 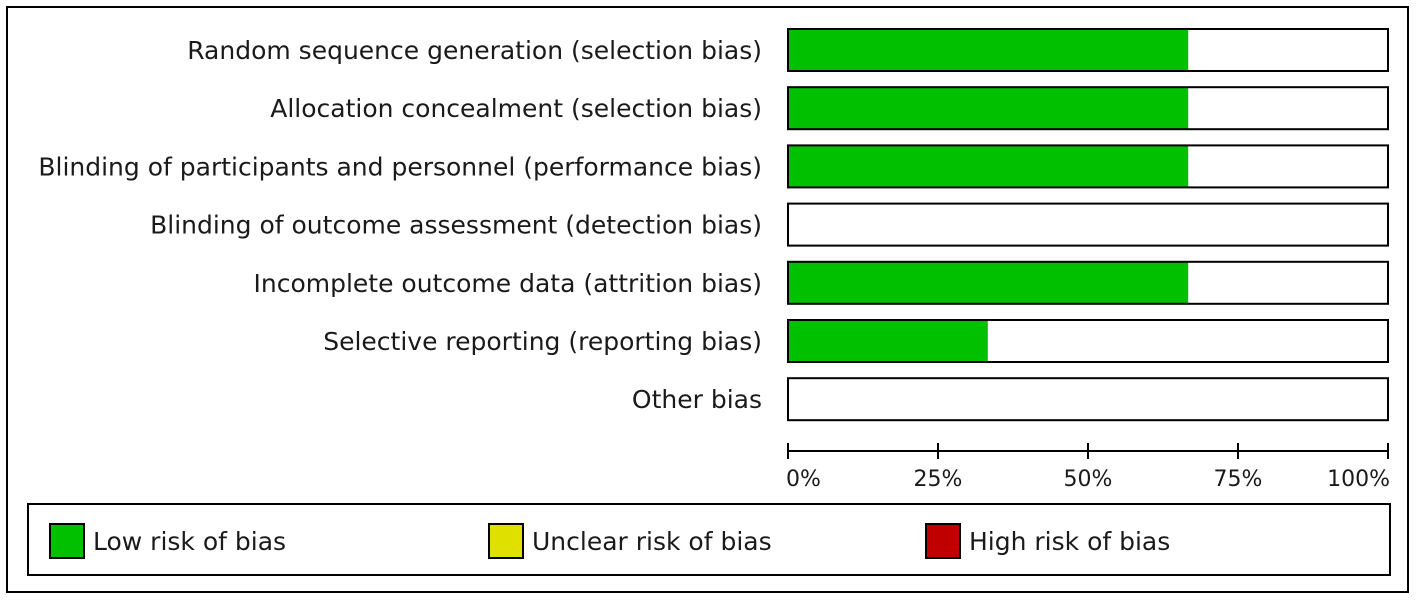 What do you see at coordinates (988, 282) in the screenshot?
I see `bar-low-risk-of-bias-incomplete-outcome-data-attrition-bias` at bounding box center [988, 282].